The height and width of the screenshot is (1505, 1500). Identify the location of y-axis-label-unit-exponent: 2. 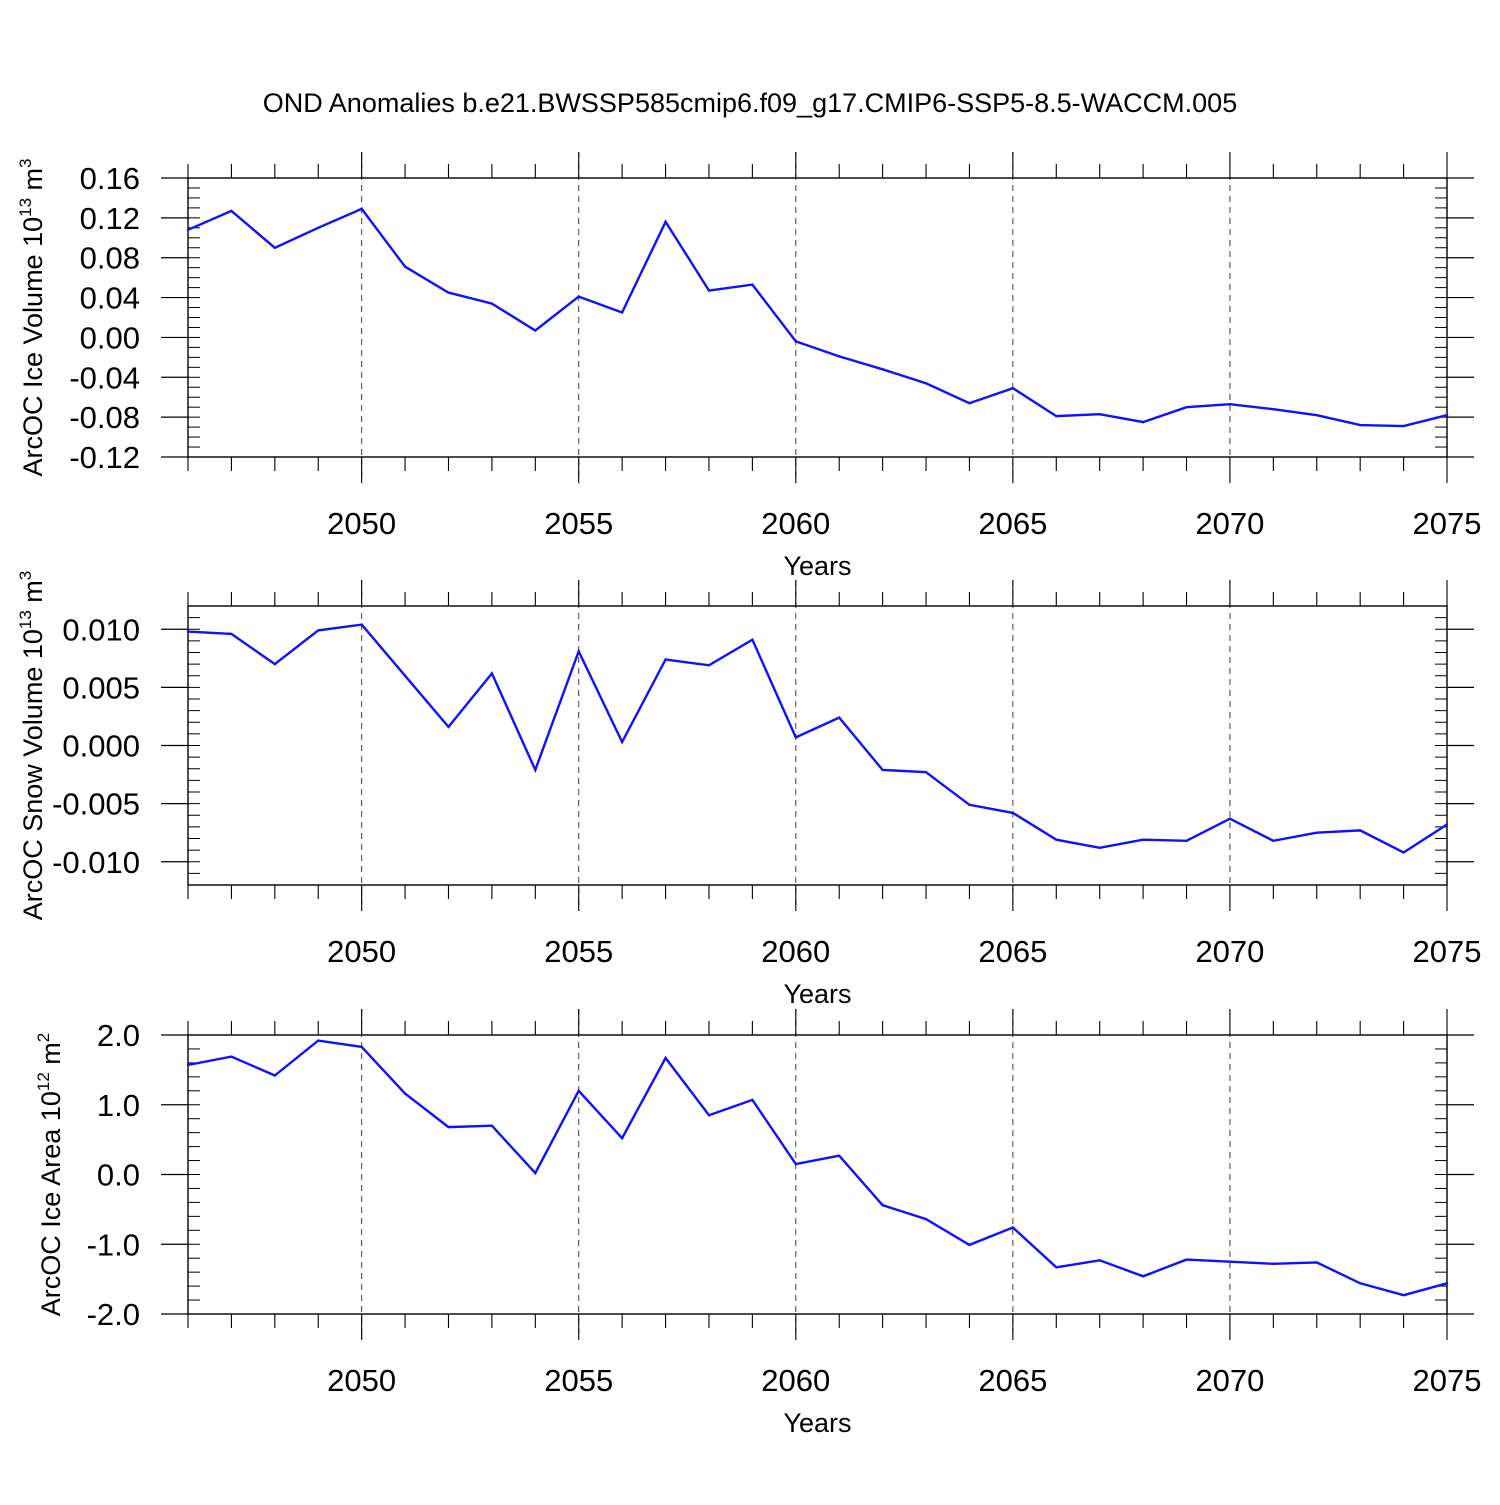
(43, 1037).